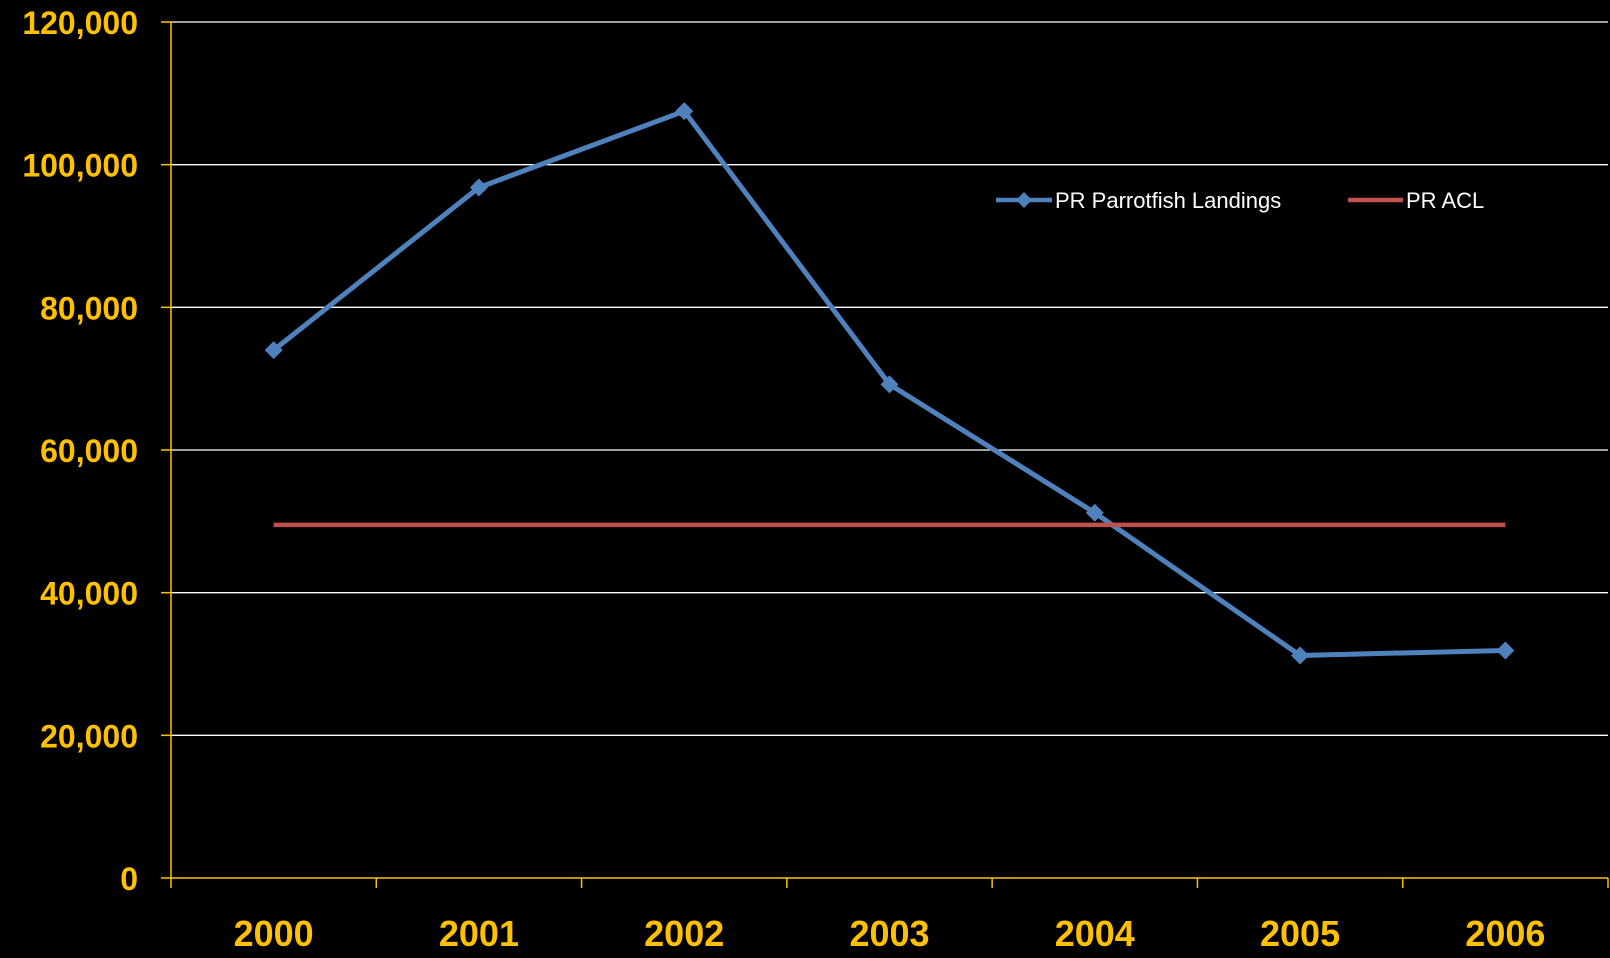  What do you see at coordinates (274, 933) in the screenshot?
I see `x-tick-label: 2000` at bounding box center [274, 933].